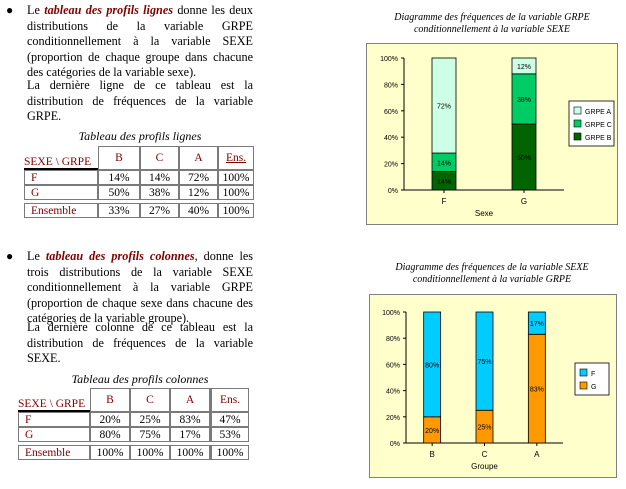  I want to click on table-row: F 14% 14% 72% 100%, so click(139, 177).